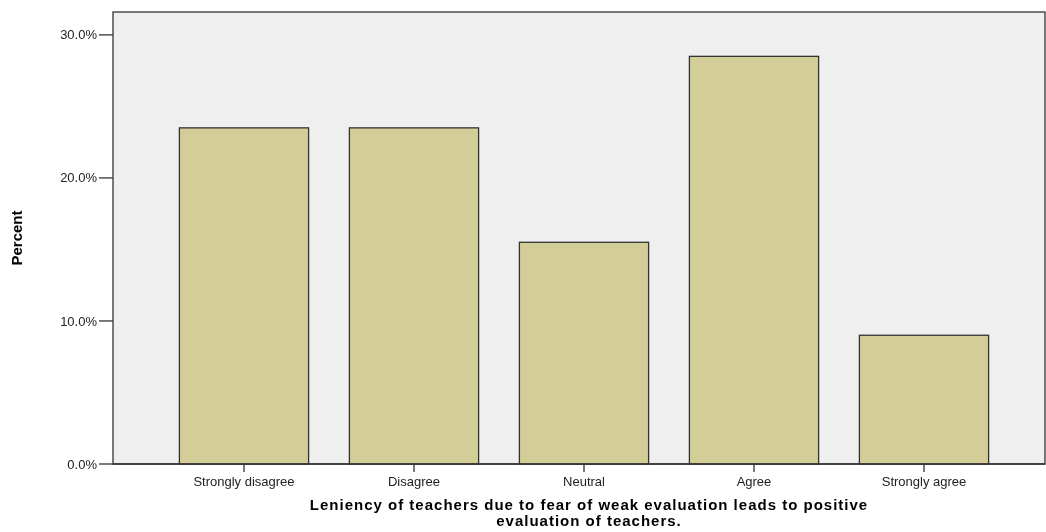  What do you see at coordinates (589, 512) in the screenshot?
I see `x-axis-title: Leniency of teachers due to fear of weak evaluation leads to positive evaluation of teachers.` at bounding box center [589, 512].